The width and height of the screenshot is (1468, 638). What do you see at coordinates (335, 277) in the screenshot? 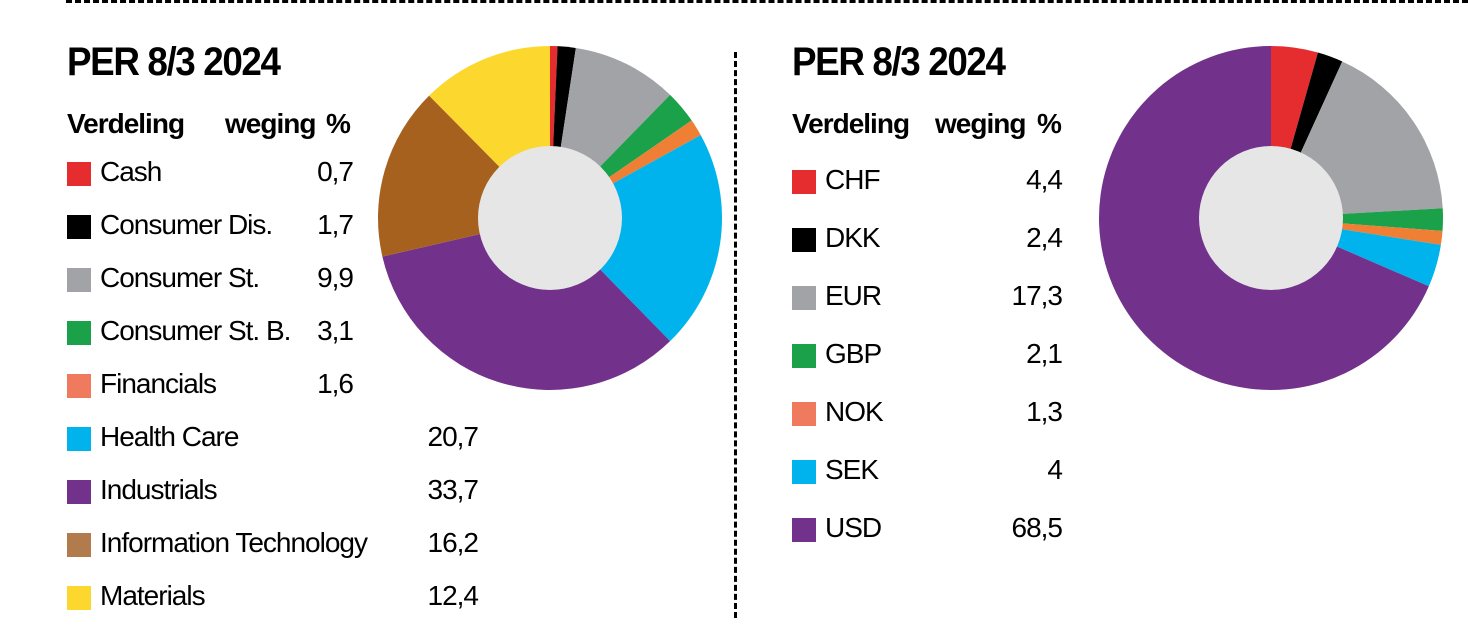
I see `legend-value: 9,9` at bounding box center [335, 277].